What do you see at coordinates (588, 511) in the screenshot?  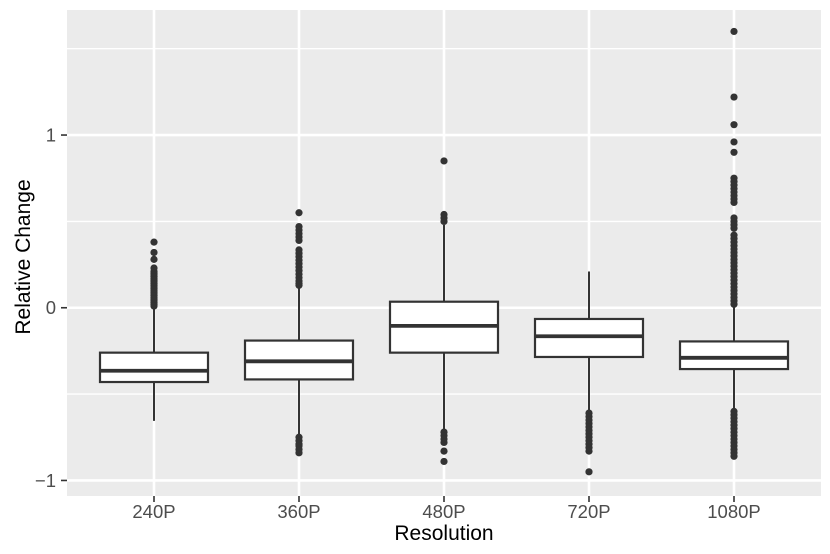 I see `x-tick-label: 720P` at bounding box center [588, 511].